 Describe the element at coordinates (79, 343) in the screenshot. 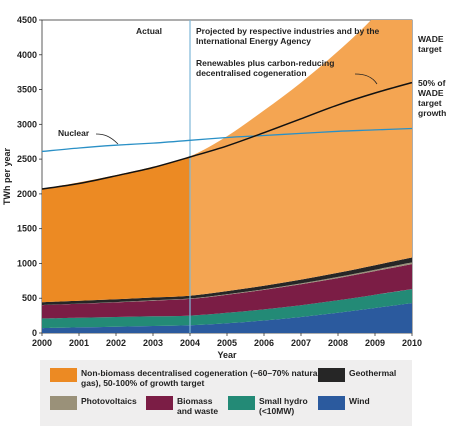

I see `x-tick-label: 2001` at that location.